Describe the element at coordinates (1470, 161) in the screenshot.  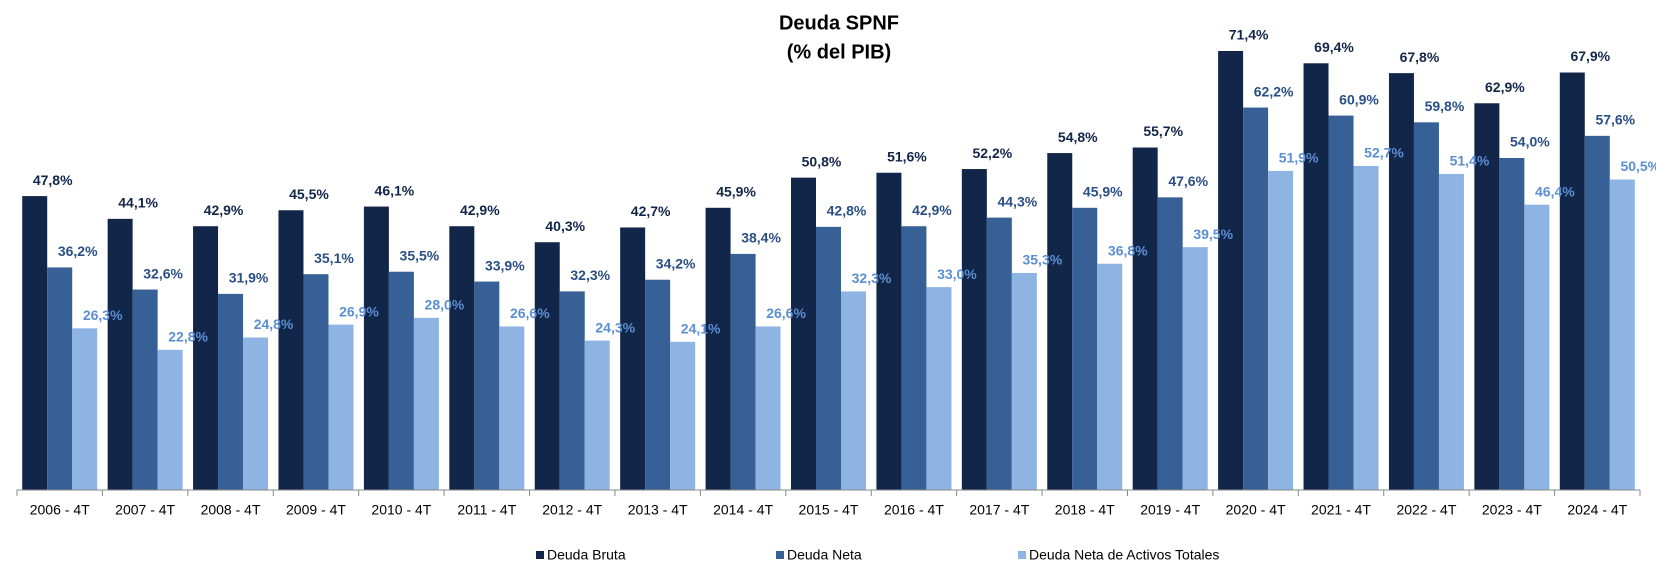
I see `value-label: 51,4%` at that location.